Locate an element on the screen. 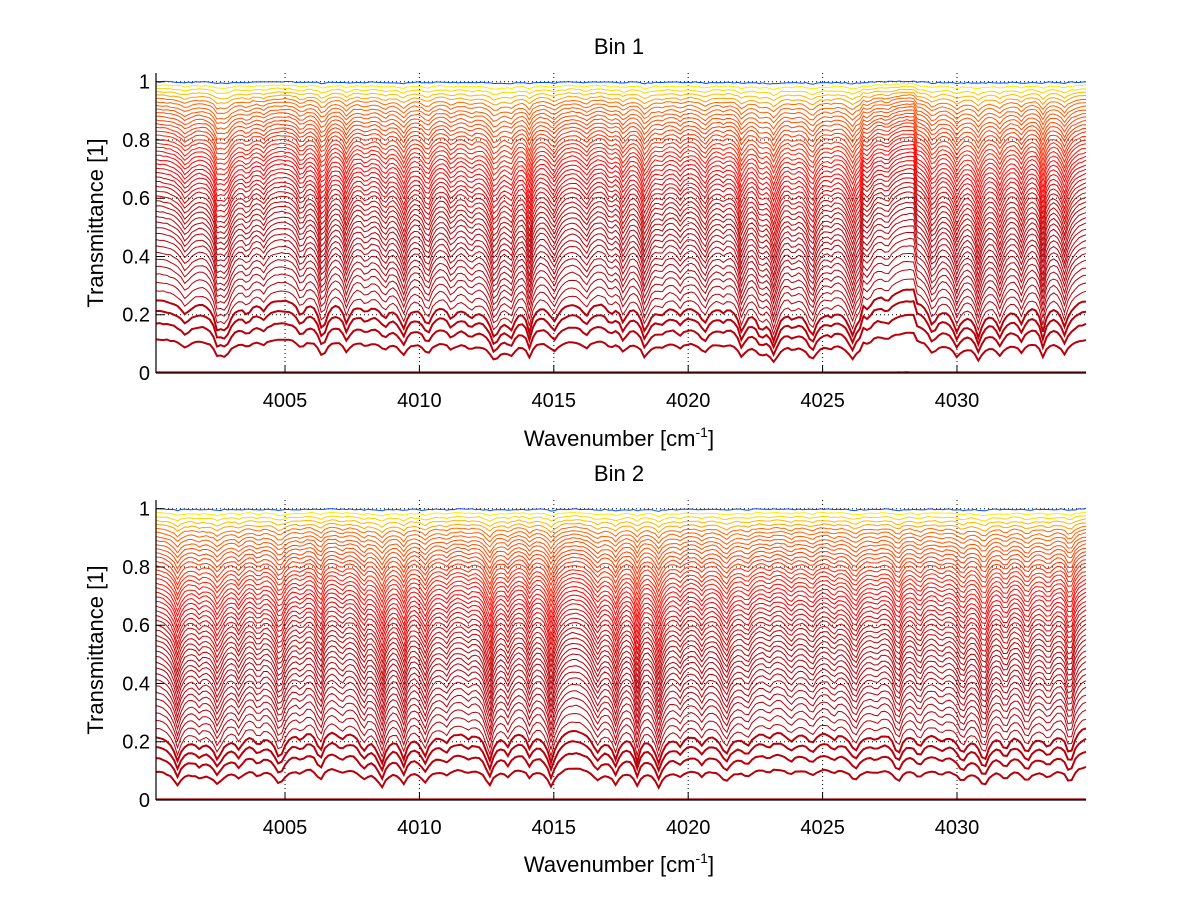 This screenshot has height=901, width=1200. y-tick-label: 0.6 is located at coordinates (136, 626).